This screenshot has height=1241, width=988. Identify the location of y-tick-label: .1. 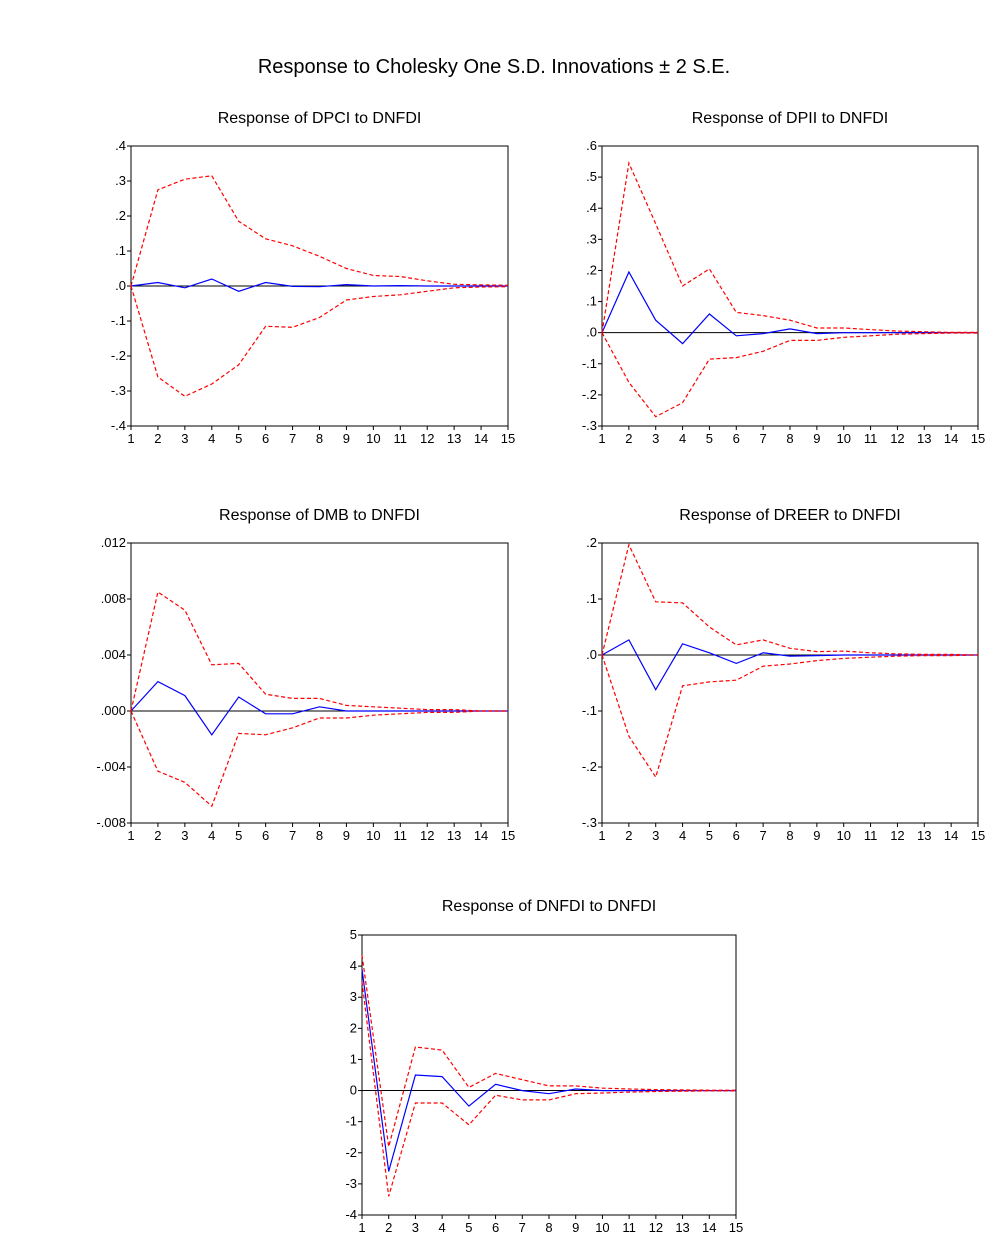
(120, 250).